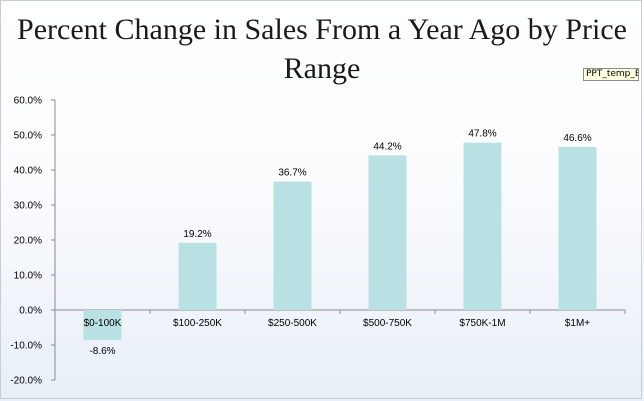 The height and width of the screenshot is (401, 644). I want to click on y-tick-label: 20.0%, so click(28, 241).